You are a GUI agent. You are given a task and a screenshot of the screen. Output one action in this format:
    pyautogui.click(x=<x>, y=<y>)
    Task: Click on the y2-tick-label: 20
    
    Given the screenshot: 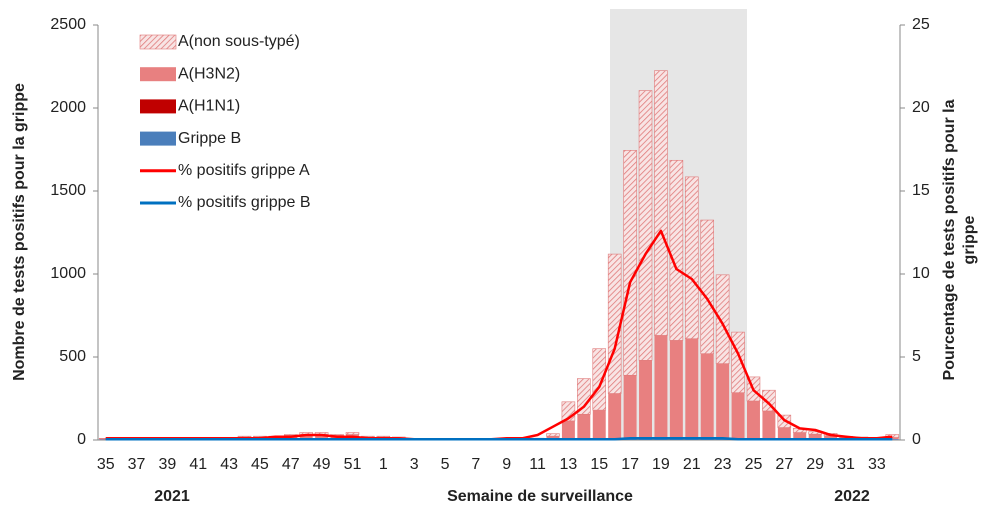 What is the action you would take?
    pyautogui.click(x=921, y=107)
    